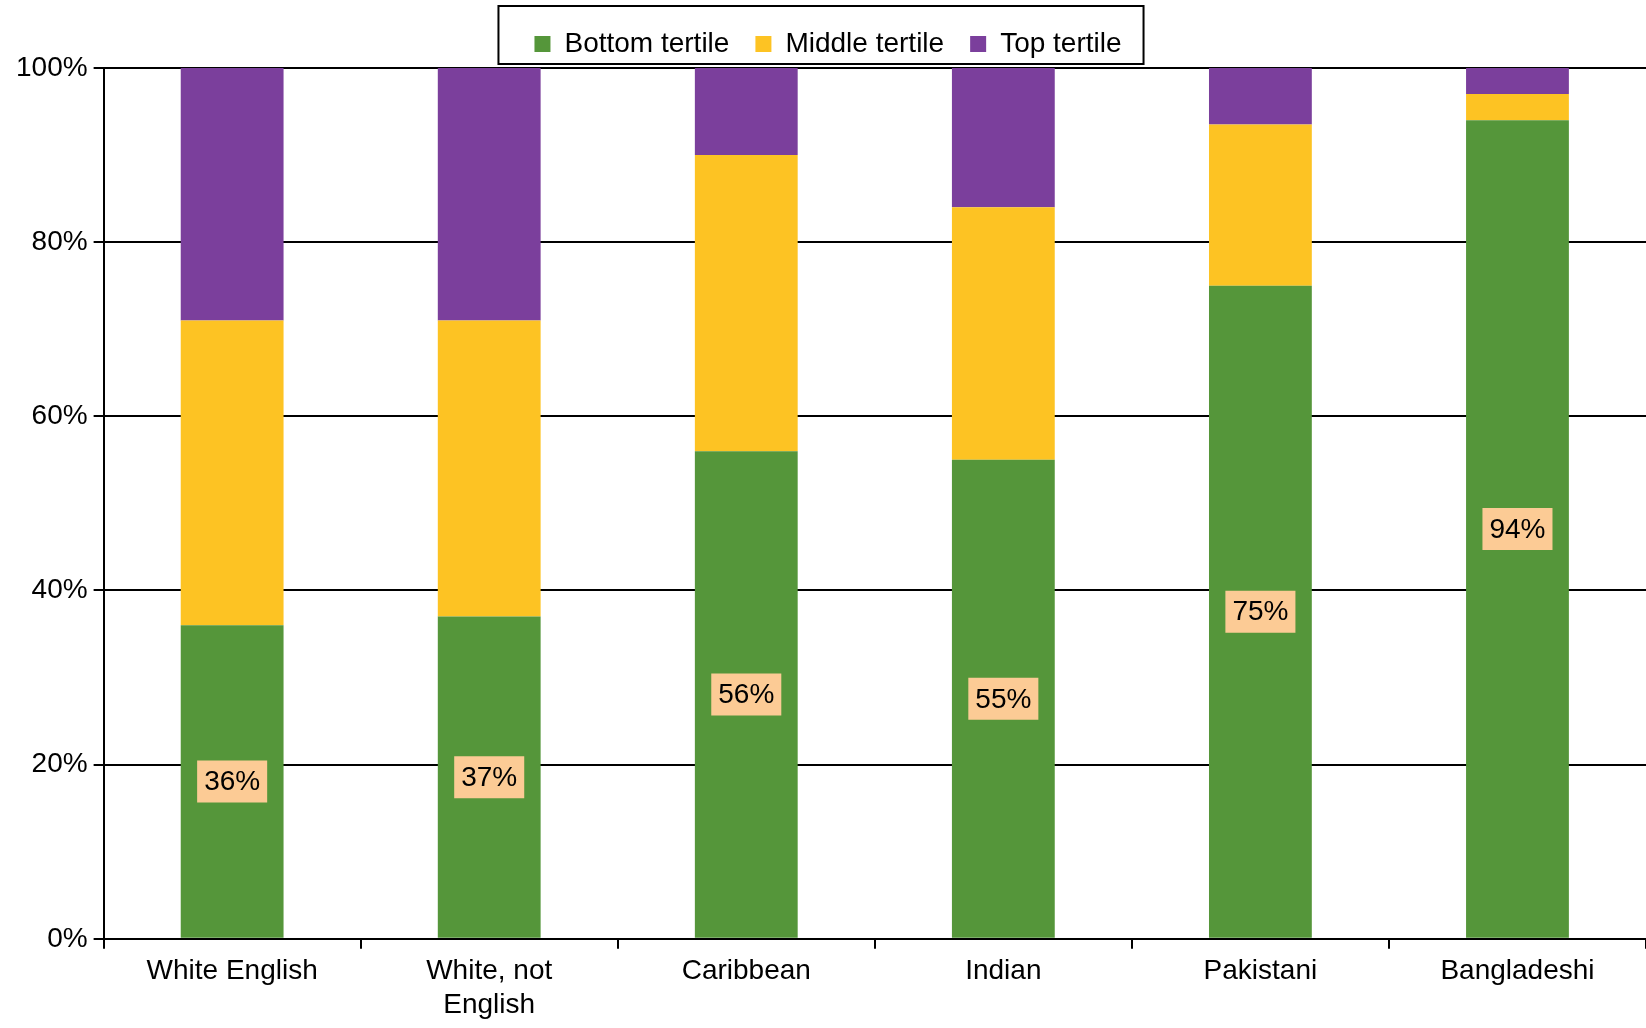 This screenshot has width=1646, height=1028. What do you see at coordinates (647, 42) in the screenshot?
I see `legend-label: Bottom tertile` at bounding box center [647, 42].